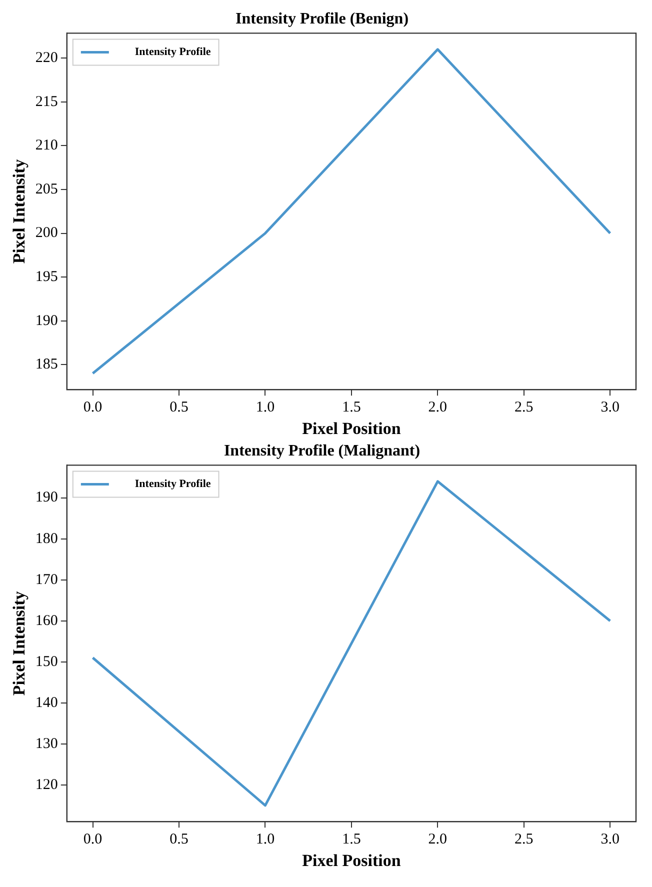 The width and height of the screenshot is (652, 887). Describe the element at coordinates (46, 784) in the screenshot. I see `y-tick-label: 120` at that location.